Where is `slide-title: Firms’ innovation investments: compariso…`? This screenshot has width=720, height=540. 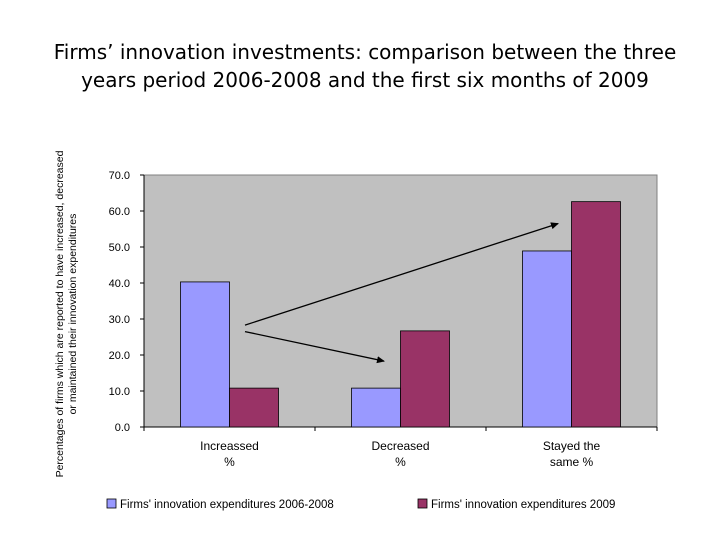
slide-title: Firms’ innovation investments: compariso… is located at coordinates (365, 66).